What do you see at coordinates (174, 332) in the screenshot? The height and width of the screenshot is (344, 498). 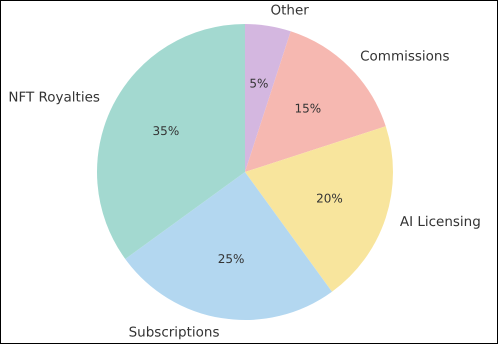 I see `slice-label: Subscriptions` at bounding box center [174, 332].